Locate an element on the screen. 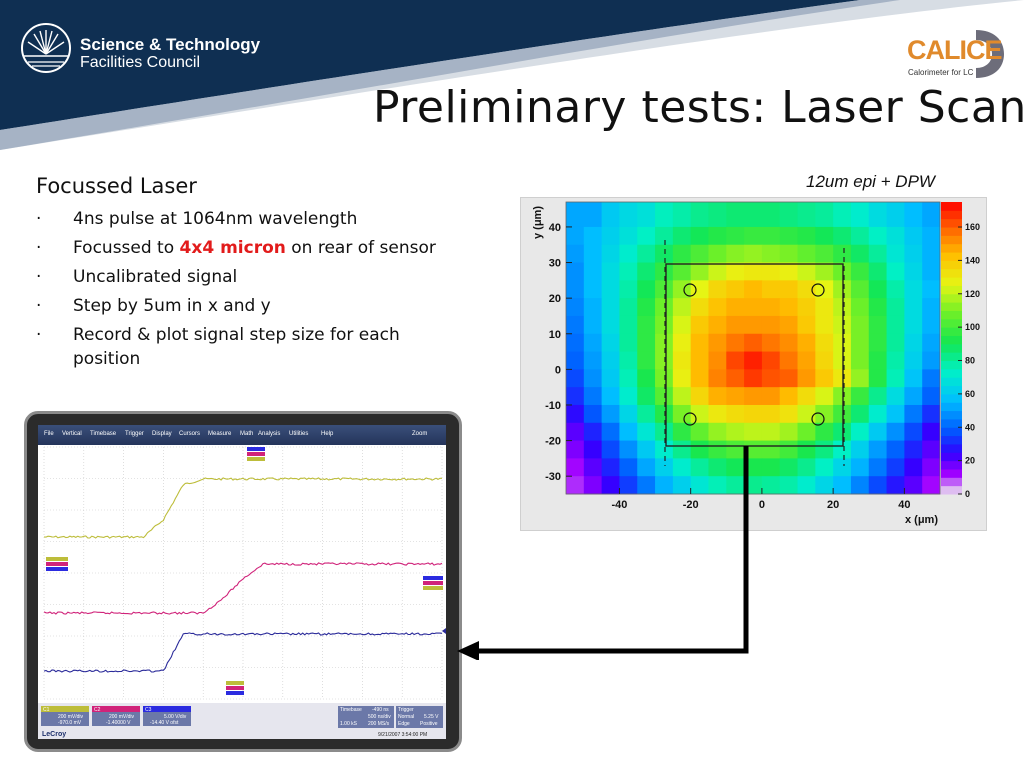 This screenshot has height=768, width=1024. pixel-outline is located at coordinates (754, 355).